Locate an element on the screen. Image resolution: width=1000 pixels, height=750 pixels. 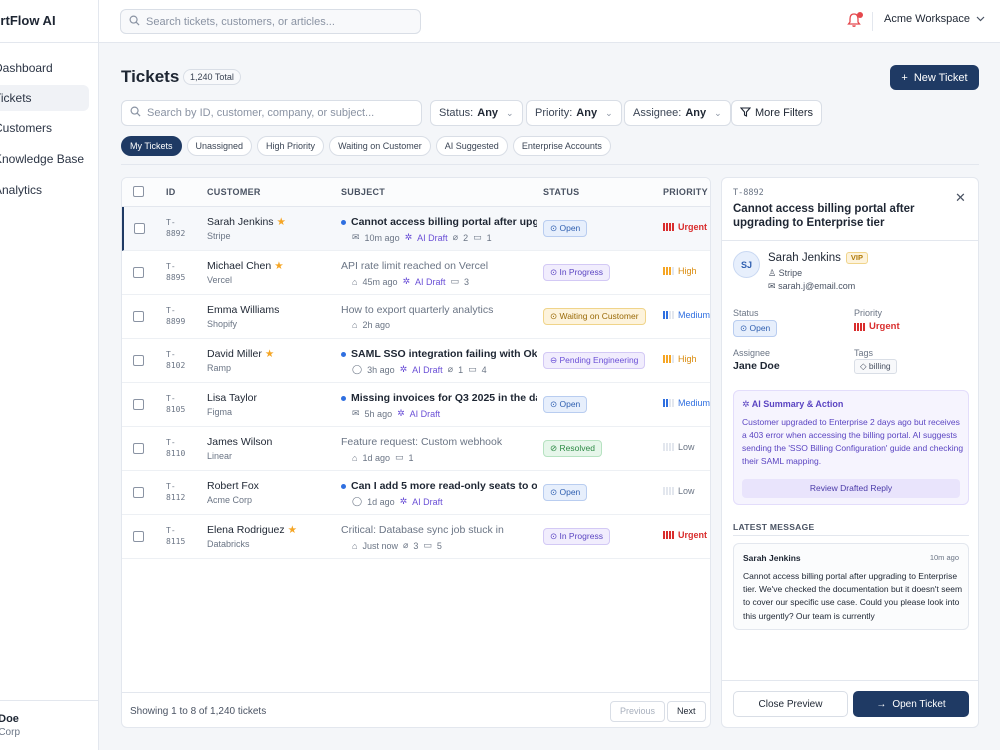
priority-indicator: High is located at coordinates (680, 271).